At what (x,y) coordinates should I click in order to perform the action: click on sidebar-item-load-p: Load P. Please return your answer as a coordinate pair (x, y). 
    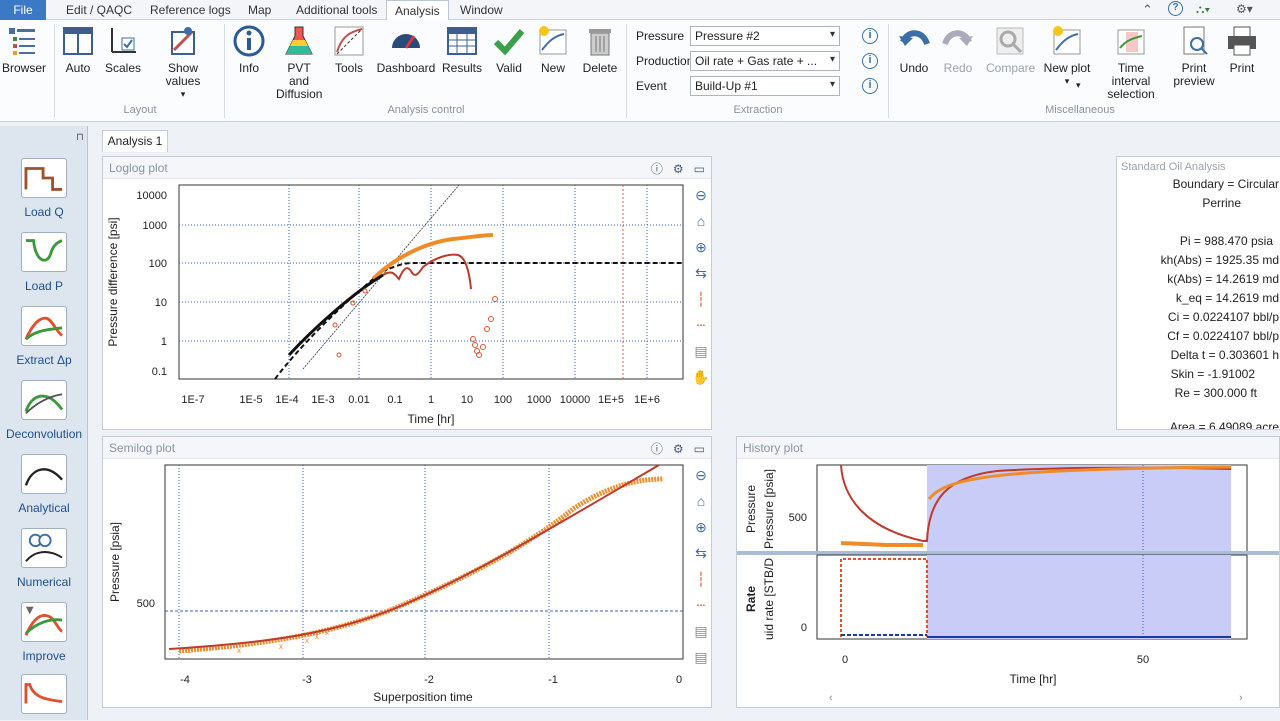
    Looking at the image, I should click on (44, 262).